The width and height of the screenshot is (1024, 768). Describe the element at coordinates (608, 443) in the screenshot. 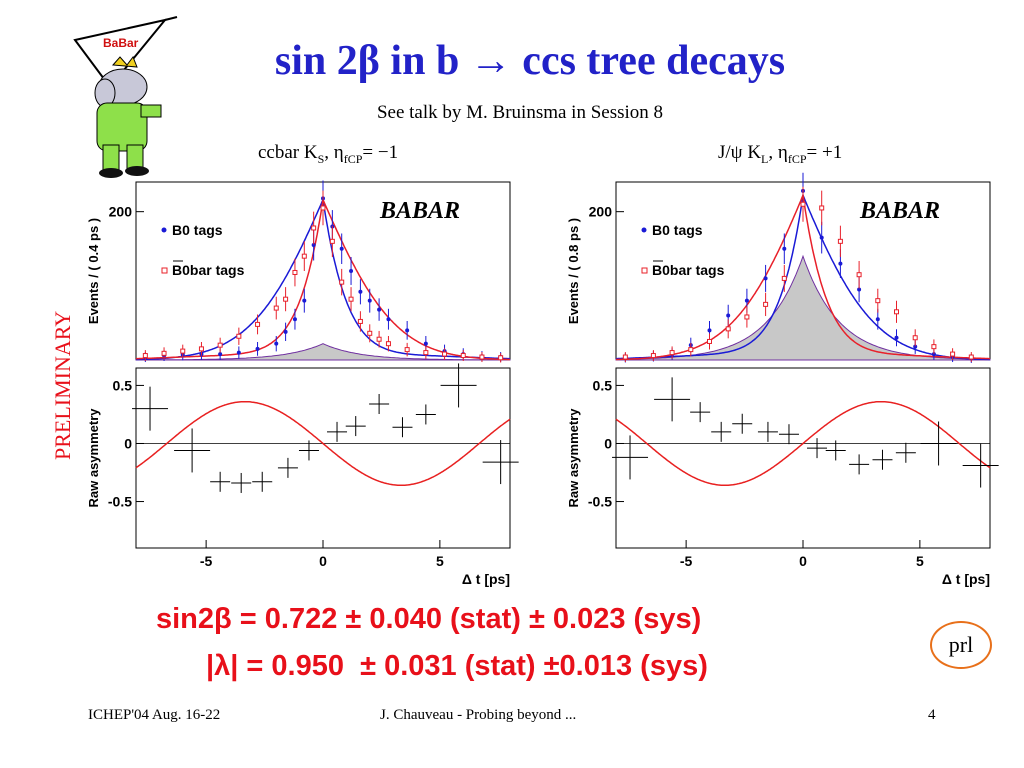

I see `y-tick-label: 0` at that location.